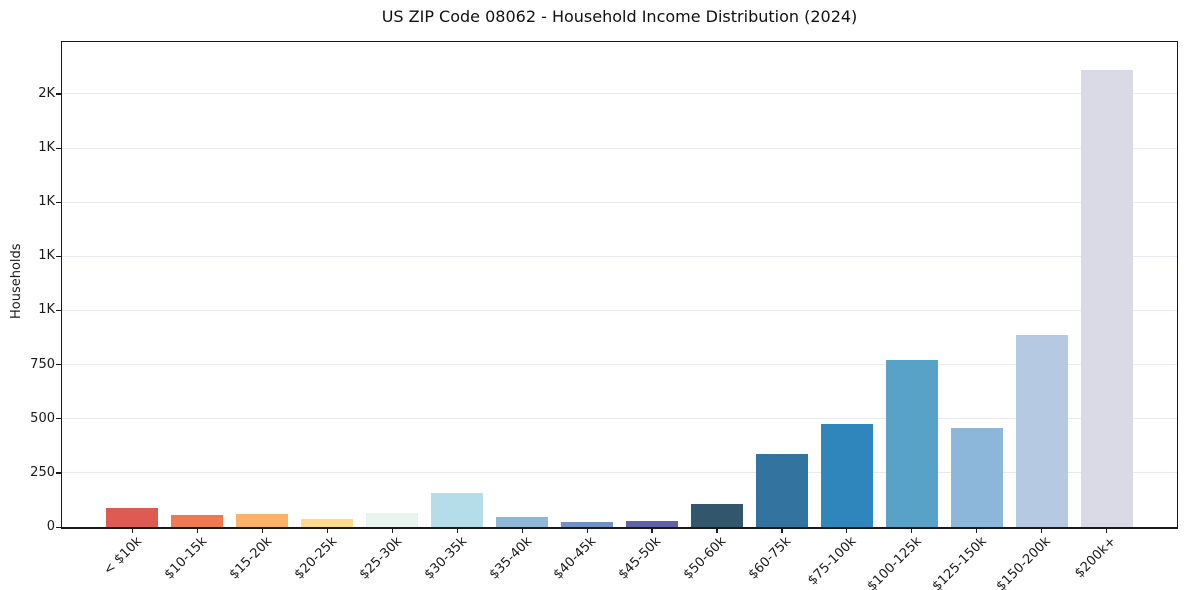 This screenshot has width=1189, height=590. I want to click on y-tick-label-8: 2K, so click(46, 93).